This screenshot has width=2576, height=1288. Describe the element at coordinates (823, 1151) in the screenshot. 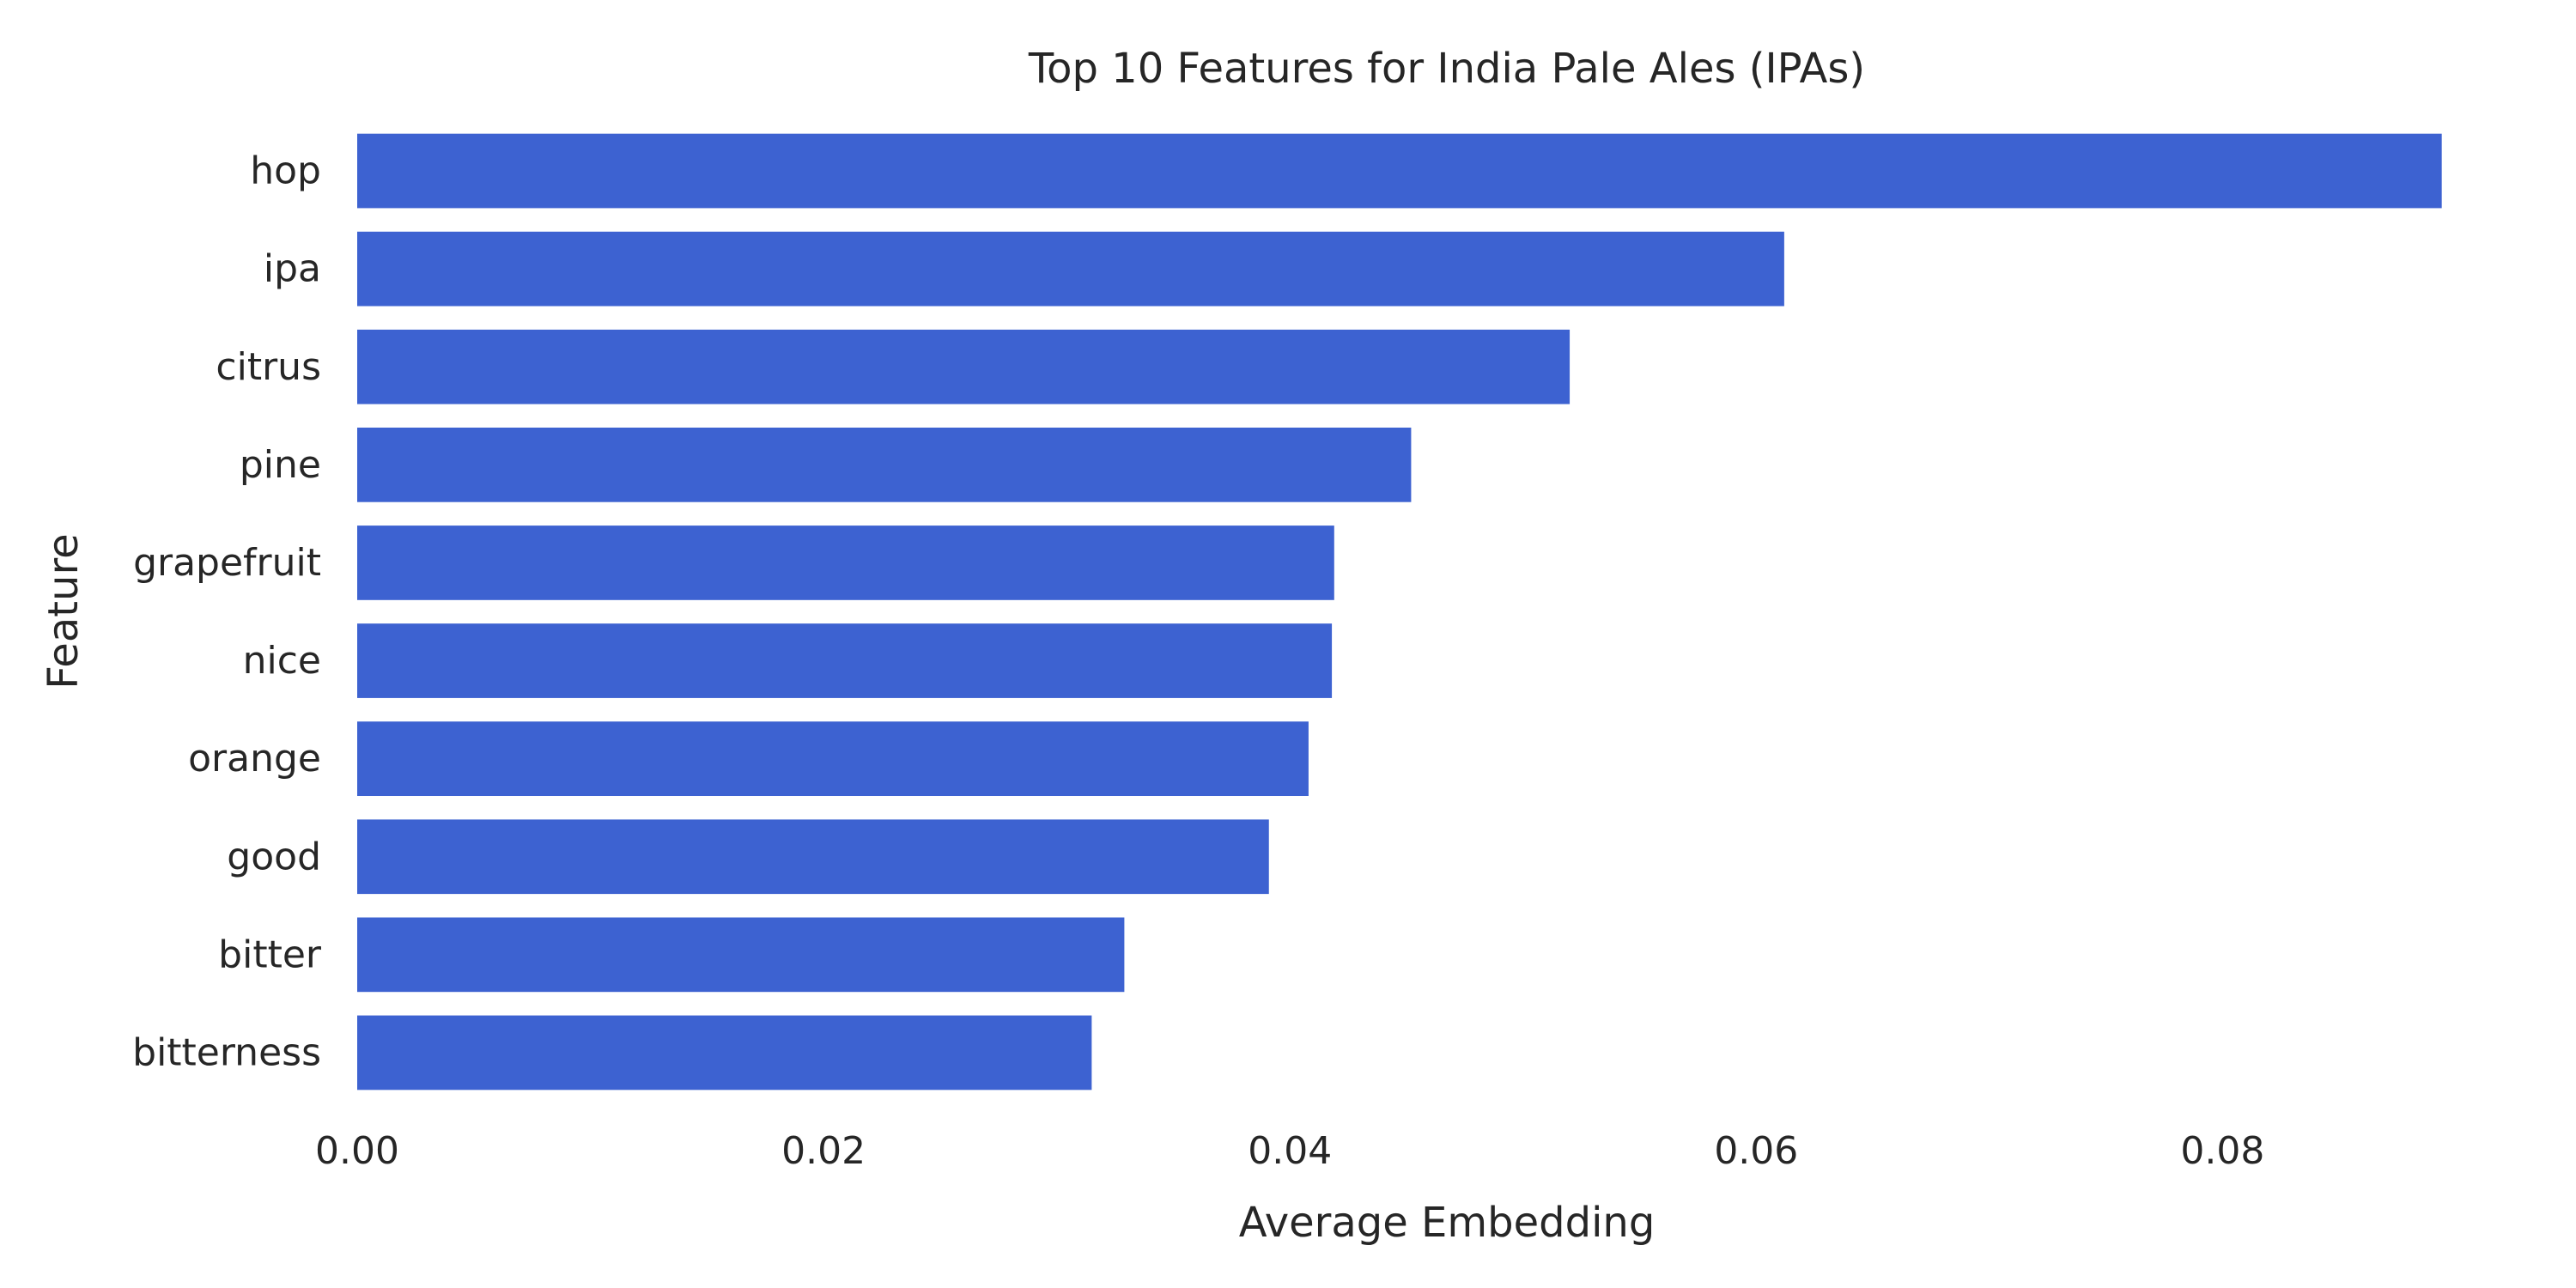

I see `x-tick-label: 0.02` at that location.